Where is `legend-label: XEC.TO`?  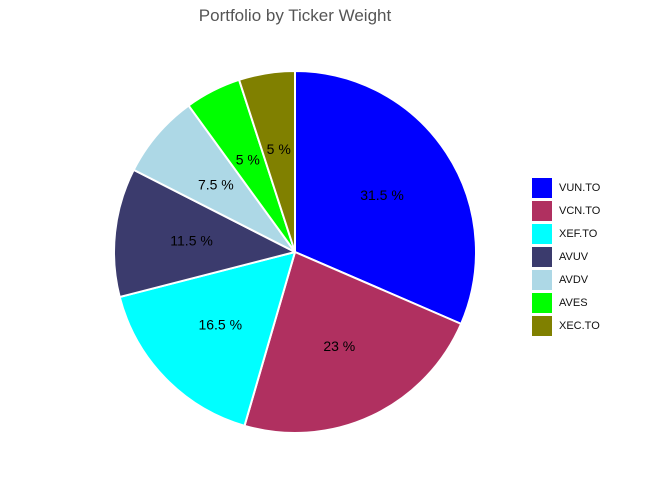 legend-label: XEC.TO is located at coordinates (579, 326).